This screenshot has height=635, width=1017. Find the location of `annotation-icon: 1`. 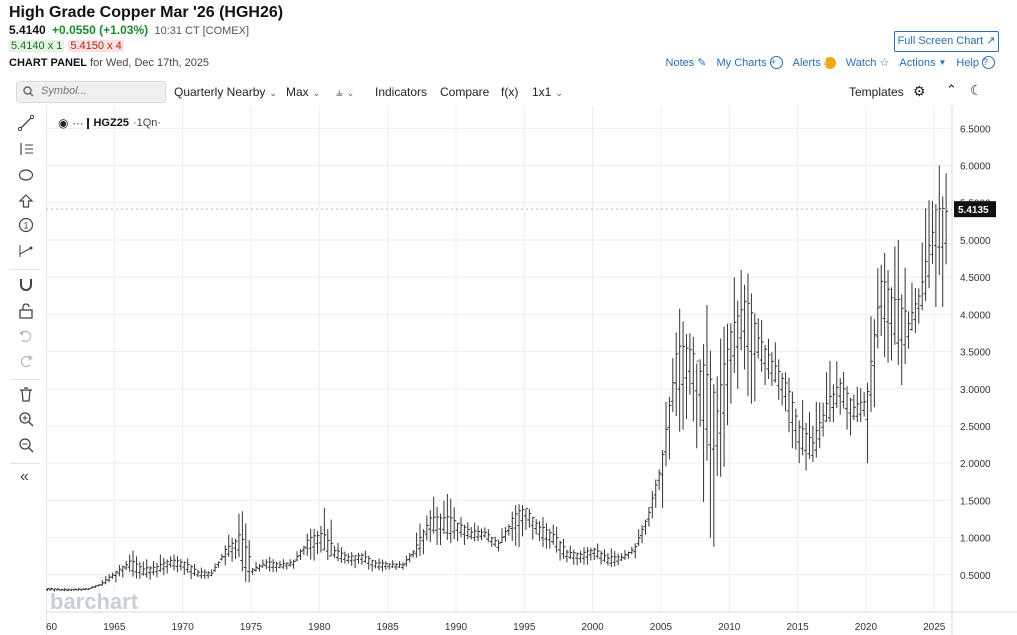

annotation-icon: 1 is located at coordinates (26, 225).